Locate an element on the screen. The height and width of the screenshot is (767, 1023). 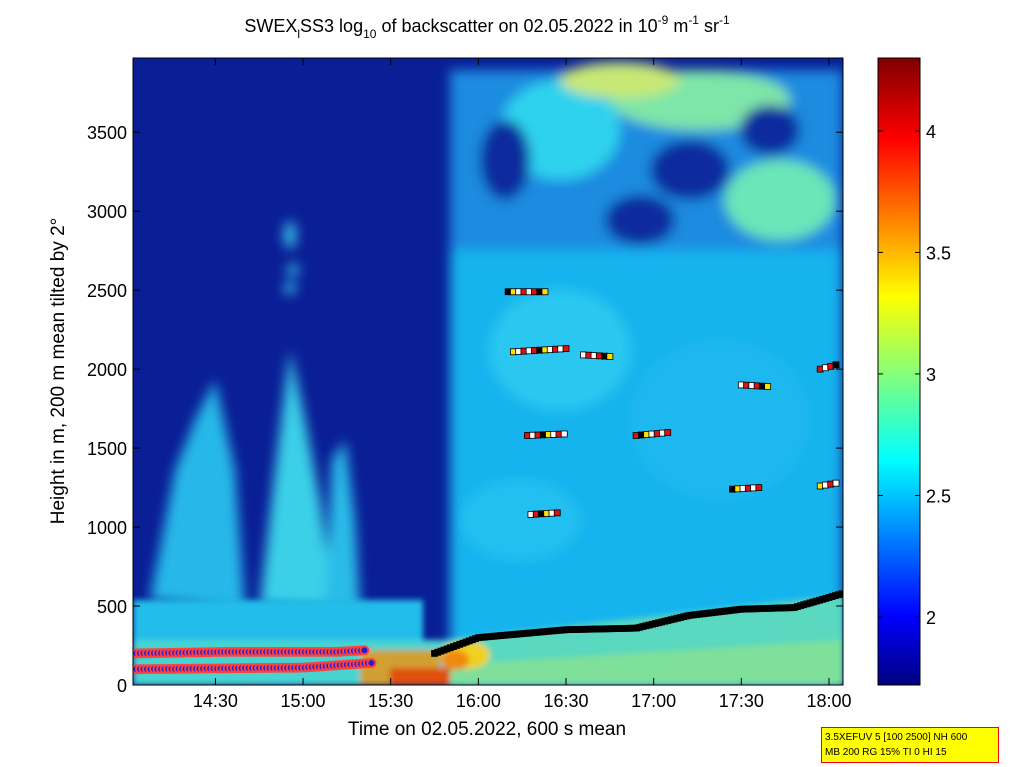
colorbar-tick-label: 4 is located at coordinates (931, 132).